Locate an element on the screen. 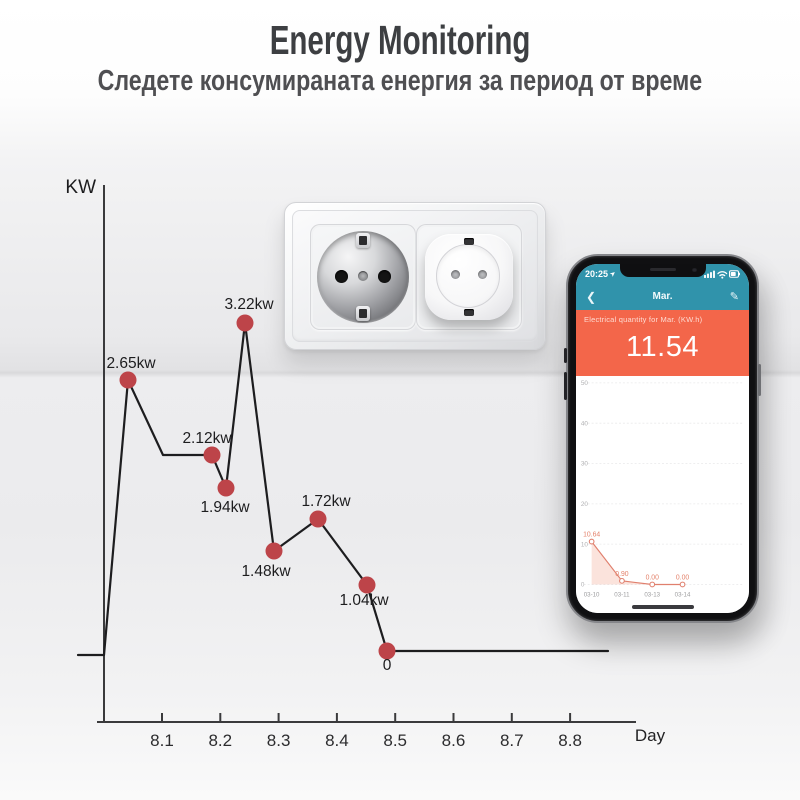  socket-right-frame is located at coordinates (469, 277).